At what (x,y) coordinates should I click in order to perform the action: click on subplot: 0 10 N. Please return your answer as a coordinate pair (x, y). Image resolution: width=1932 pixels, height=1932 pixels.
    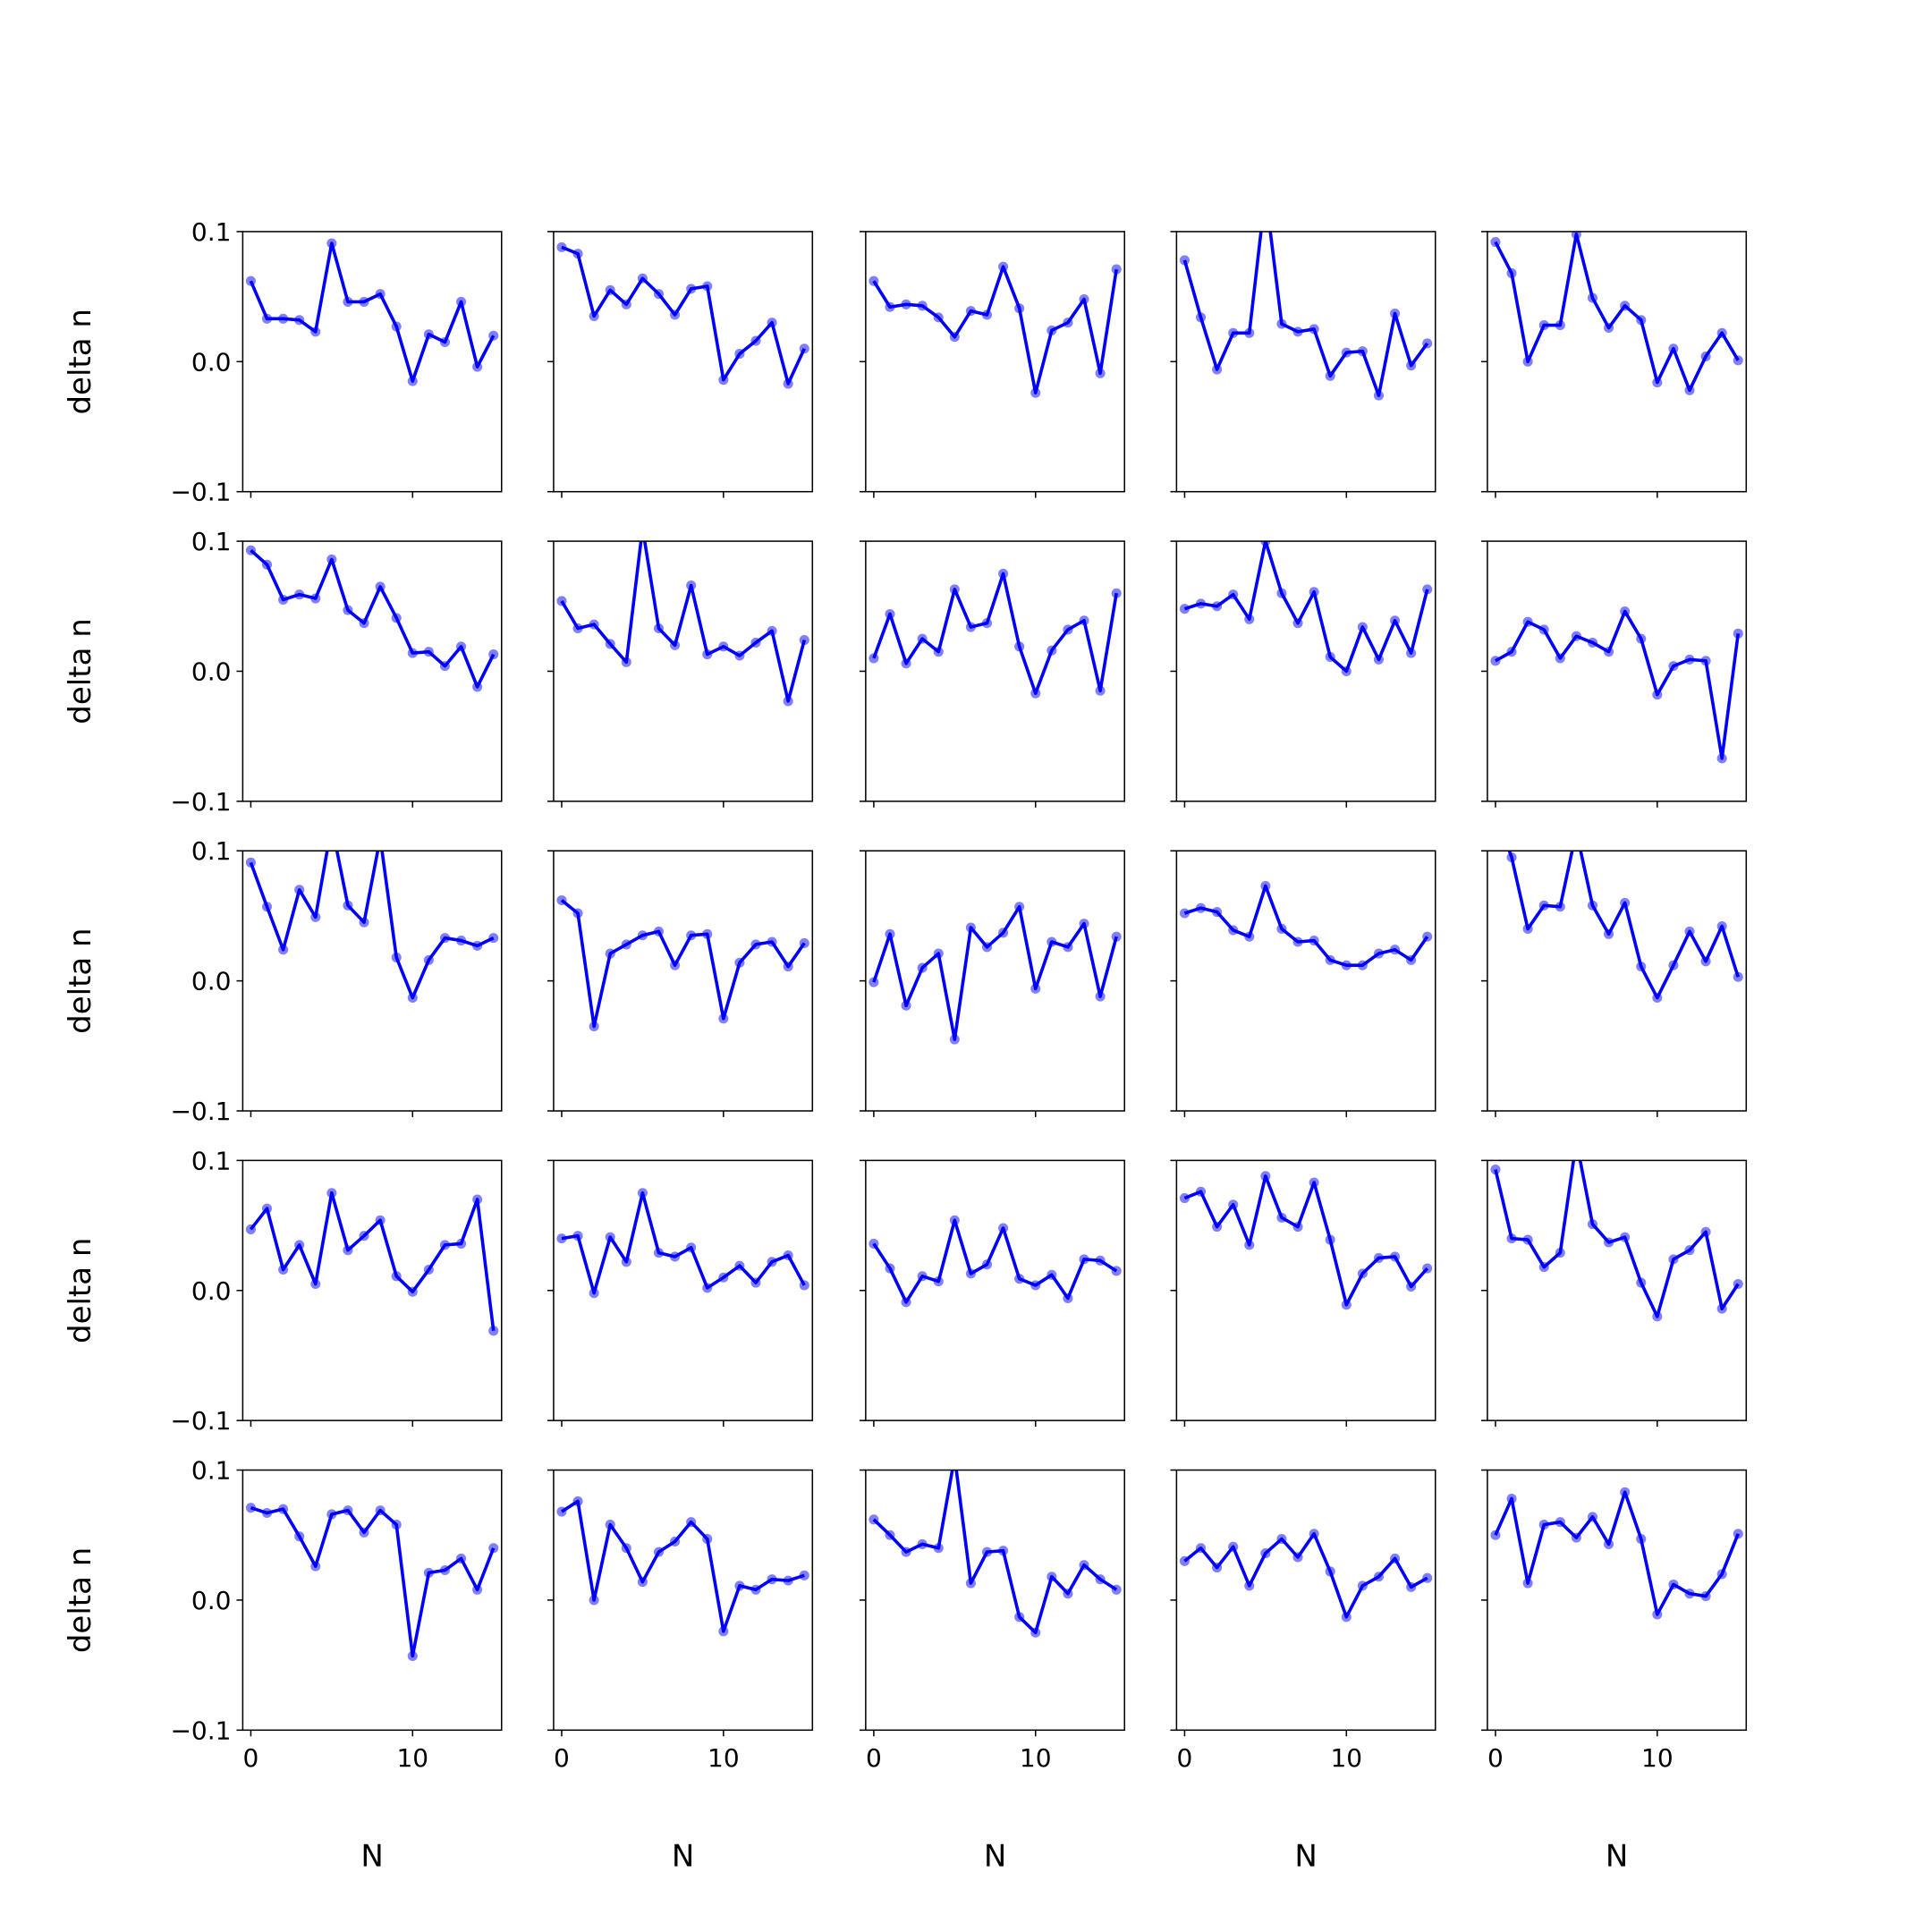
    Looking at the image, I should click on (680, 1672).